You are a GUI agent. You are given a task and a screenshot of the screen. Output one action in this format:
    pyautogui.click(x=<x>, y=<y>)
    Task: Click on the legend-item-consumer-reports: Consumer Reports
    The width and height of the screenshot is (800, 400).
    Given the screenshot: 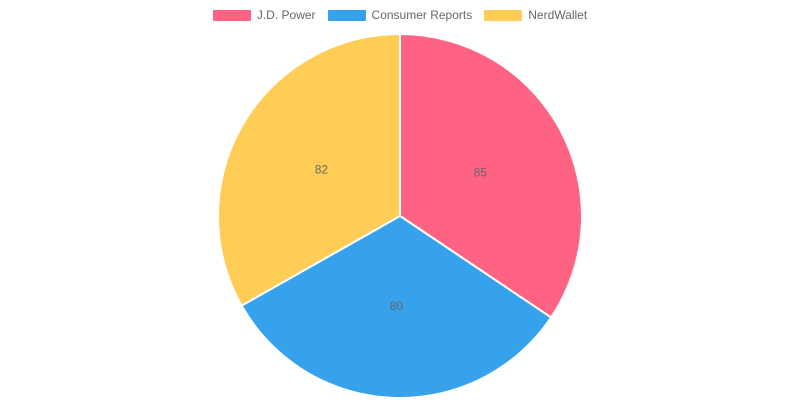 What is the action you would take?
    pyautogui.click(x=400, y=15)
    